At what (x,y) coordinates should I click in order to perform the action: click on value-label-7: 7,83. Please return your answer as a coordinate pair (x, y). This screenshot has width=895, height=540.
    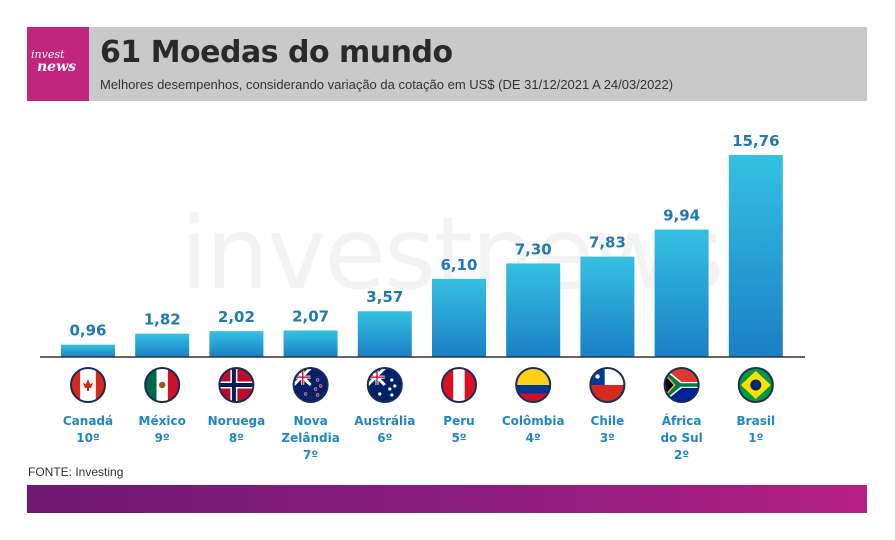
    Looking at the image, I should click on (607, 243).